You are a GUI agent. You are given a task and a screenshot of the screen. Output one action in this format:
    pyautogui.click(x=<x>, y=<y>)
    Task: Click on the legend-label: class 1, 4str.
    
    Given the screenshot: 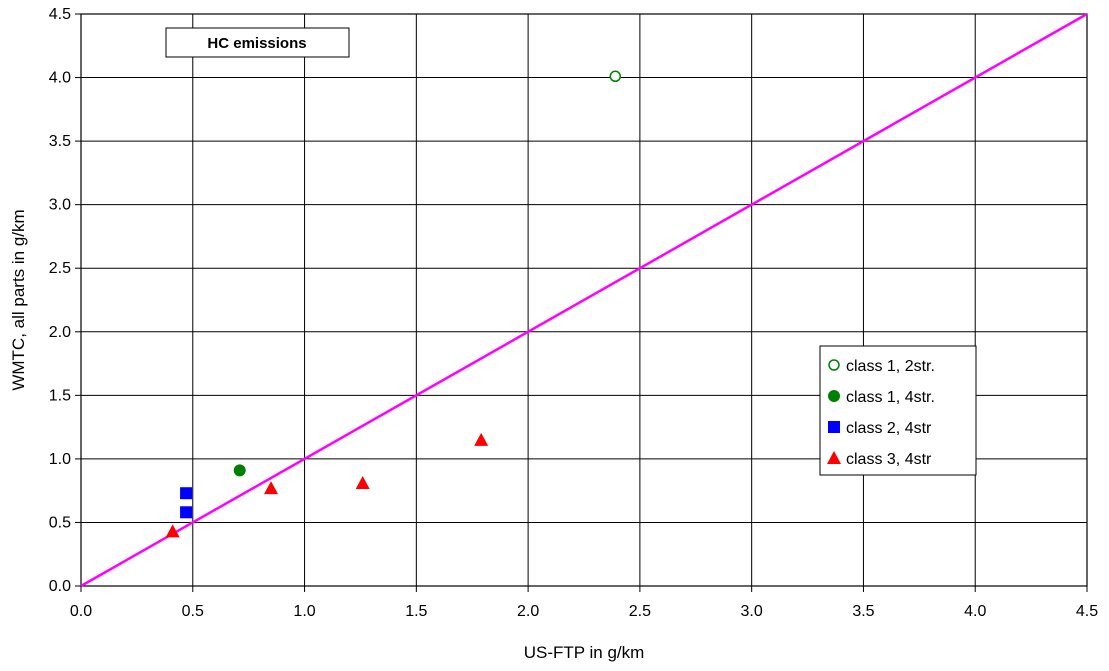 What is the action you would take?
    pyautogui.click(x=890, y=397)
    